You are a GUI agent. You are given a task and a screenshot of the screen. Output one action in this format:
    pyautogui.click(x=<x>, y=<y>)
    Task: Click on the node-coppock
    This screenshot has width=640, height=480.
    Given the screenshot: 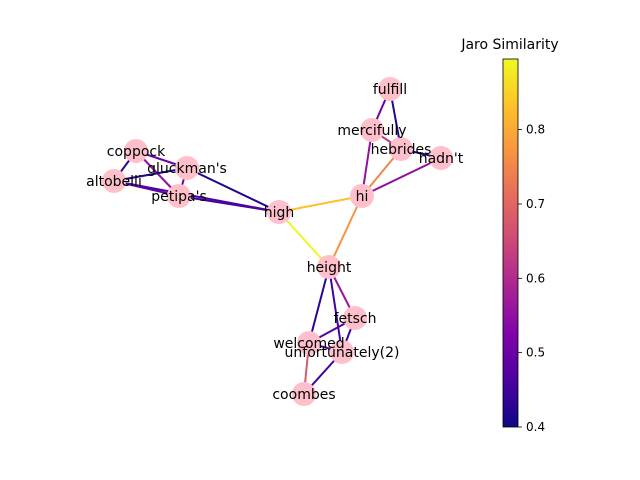 What is the action you would take?
    pyautogui.click(x=136, y=151)
    